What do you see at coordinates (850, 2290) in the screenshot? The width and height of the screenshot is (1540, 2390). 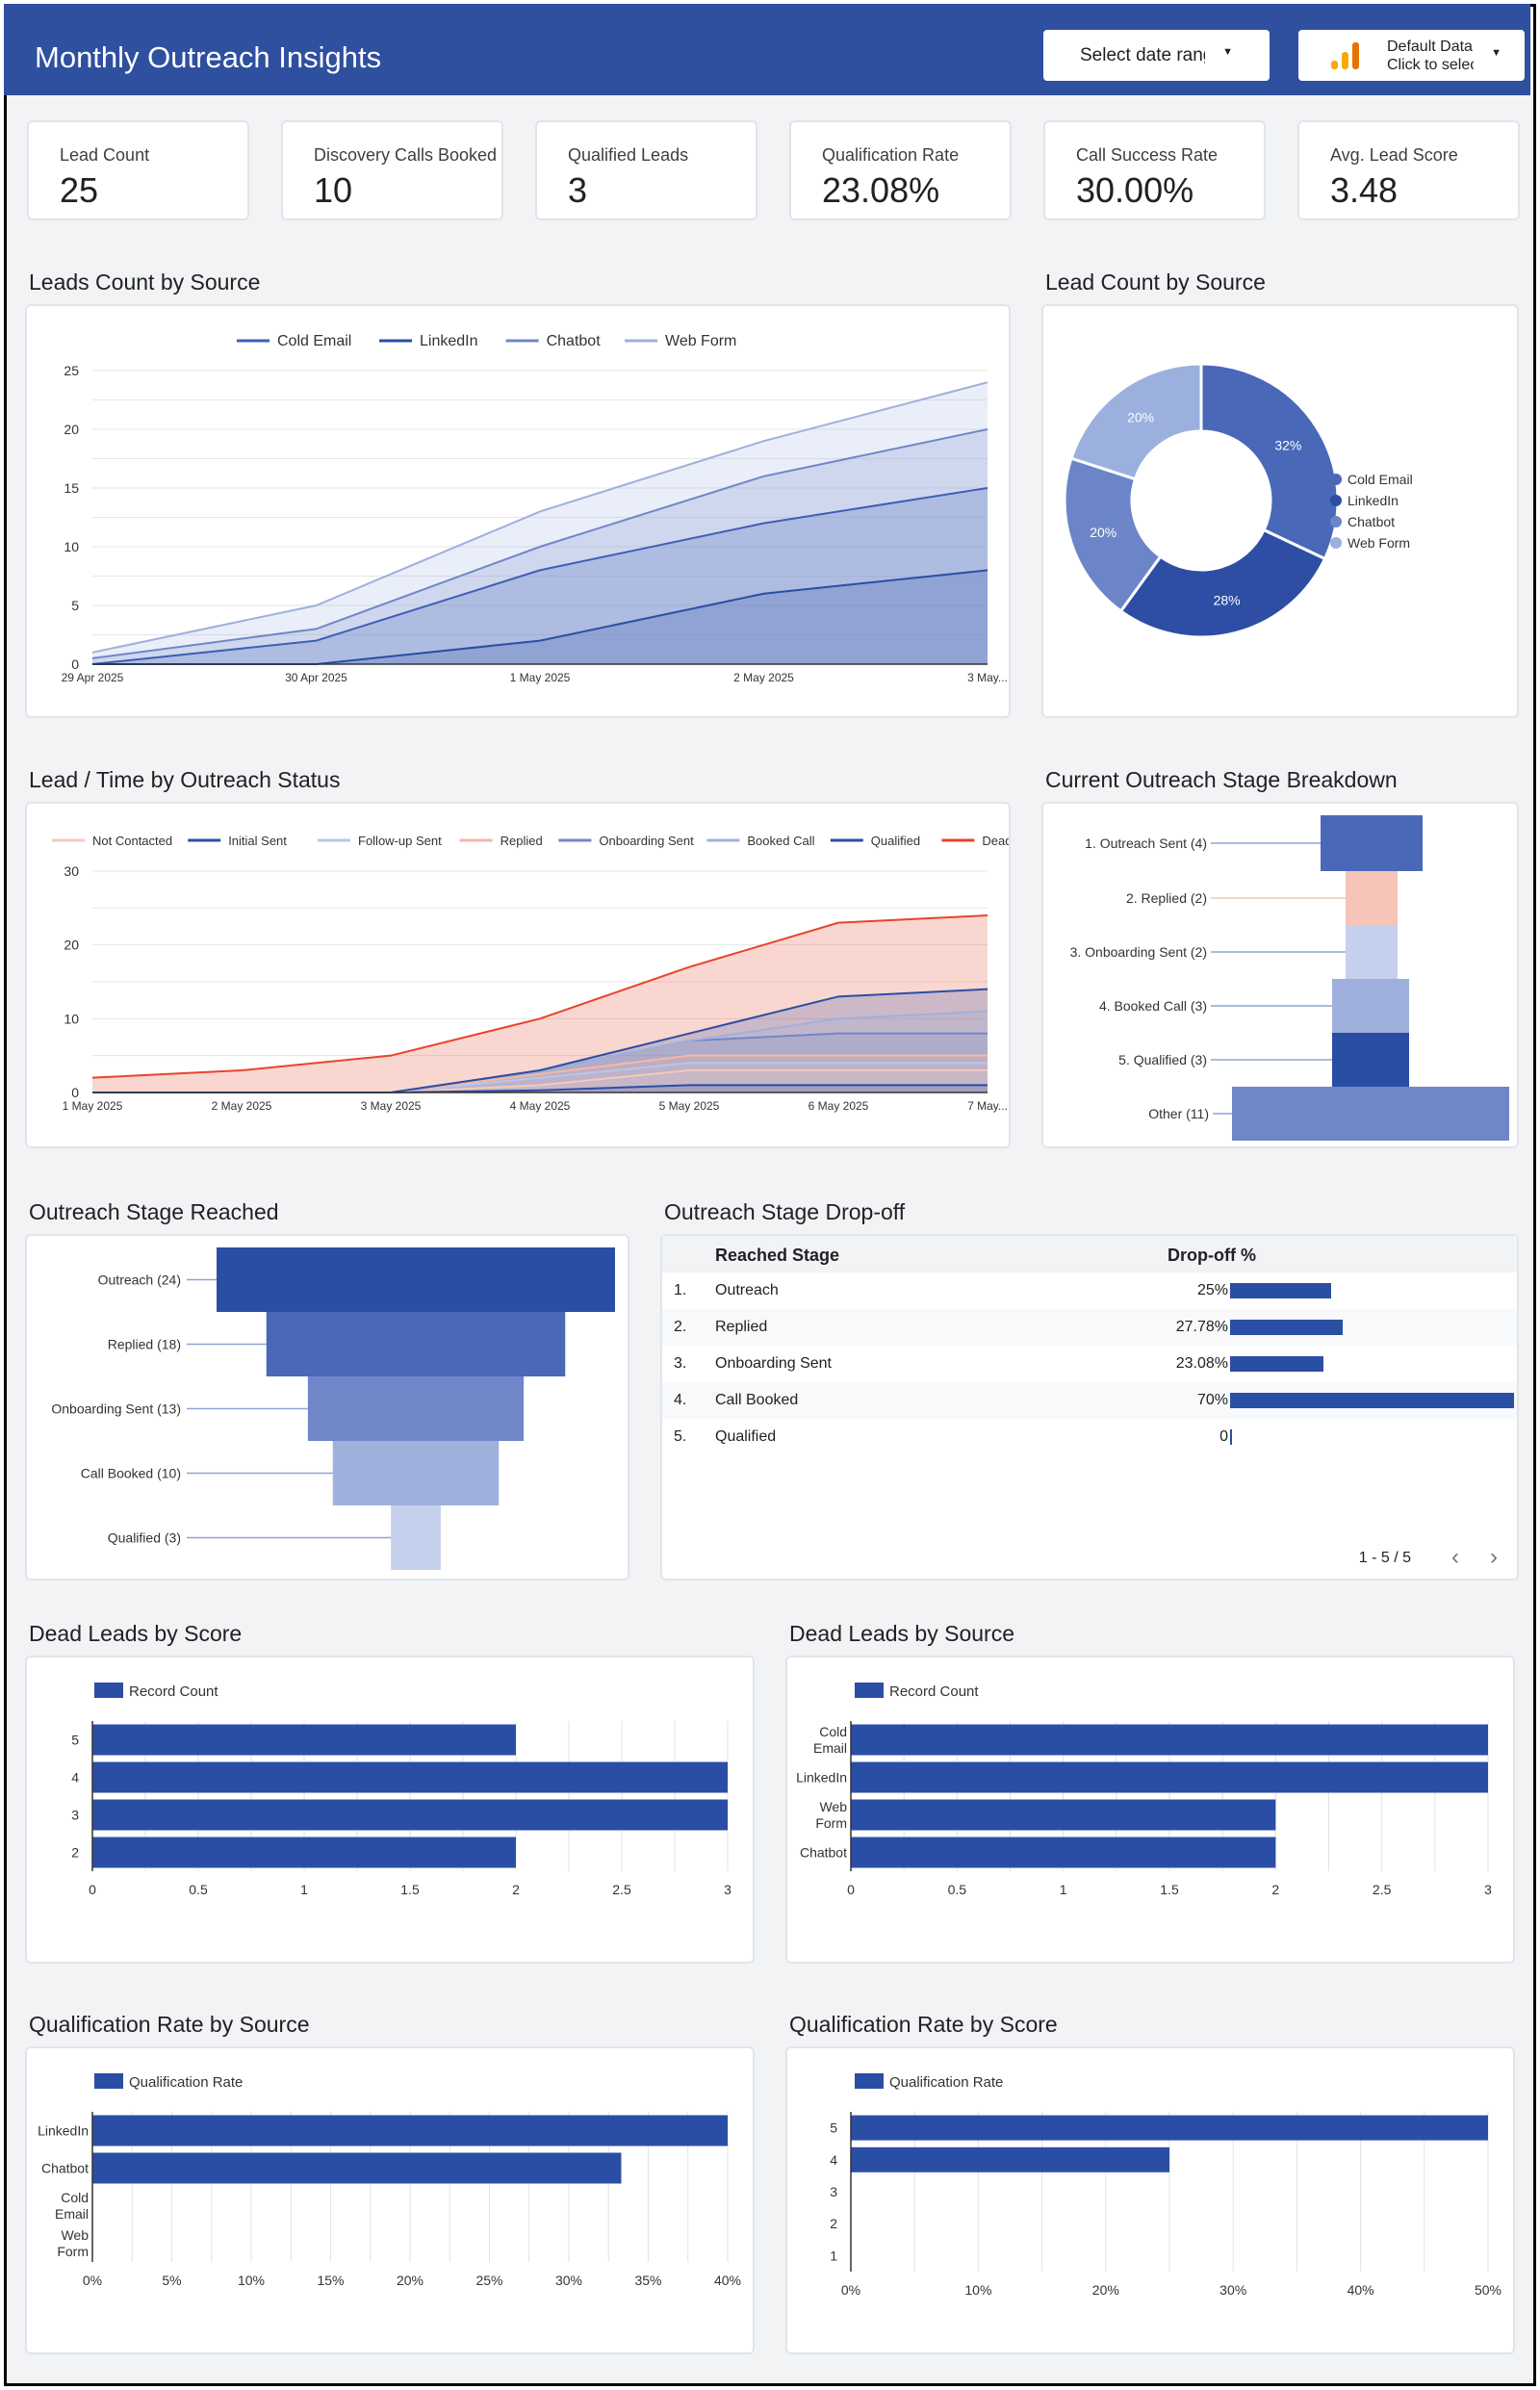 I see `x-tick-label: 0%` at bounding box center [850, 2290].